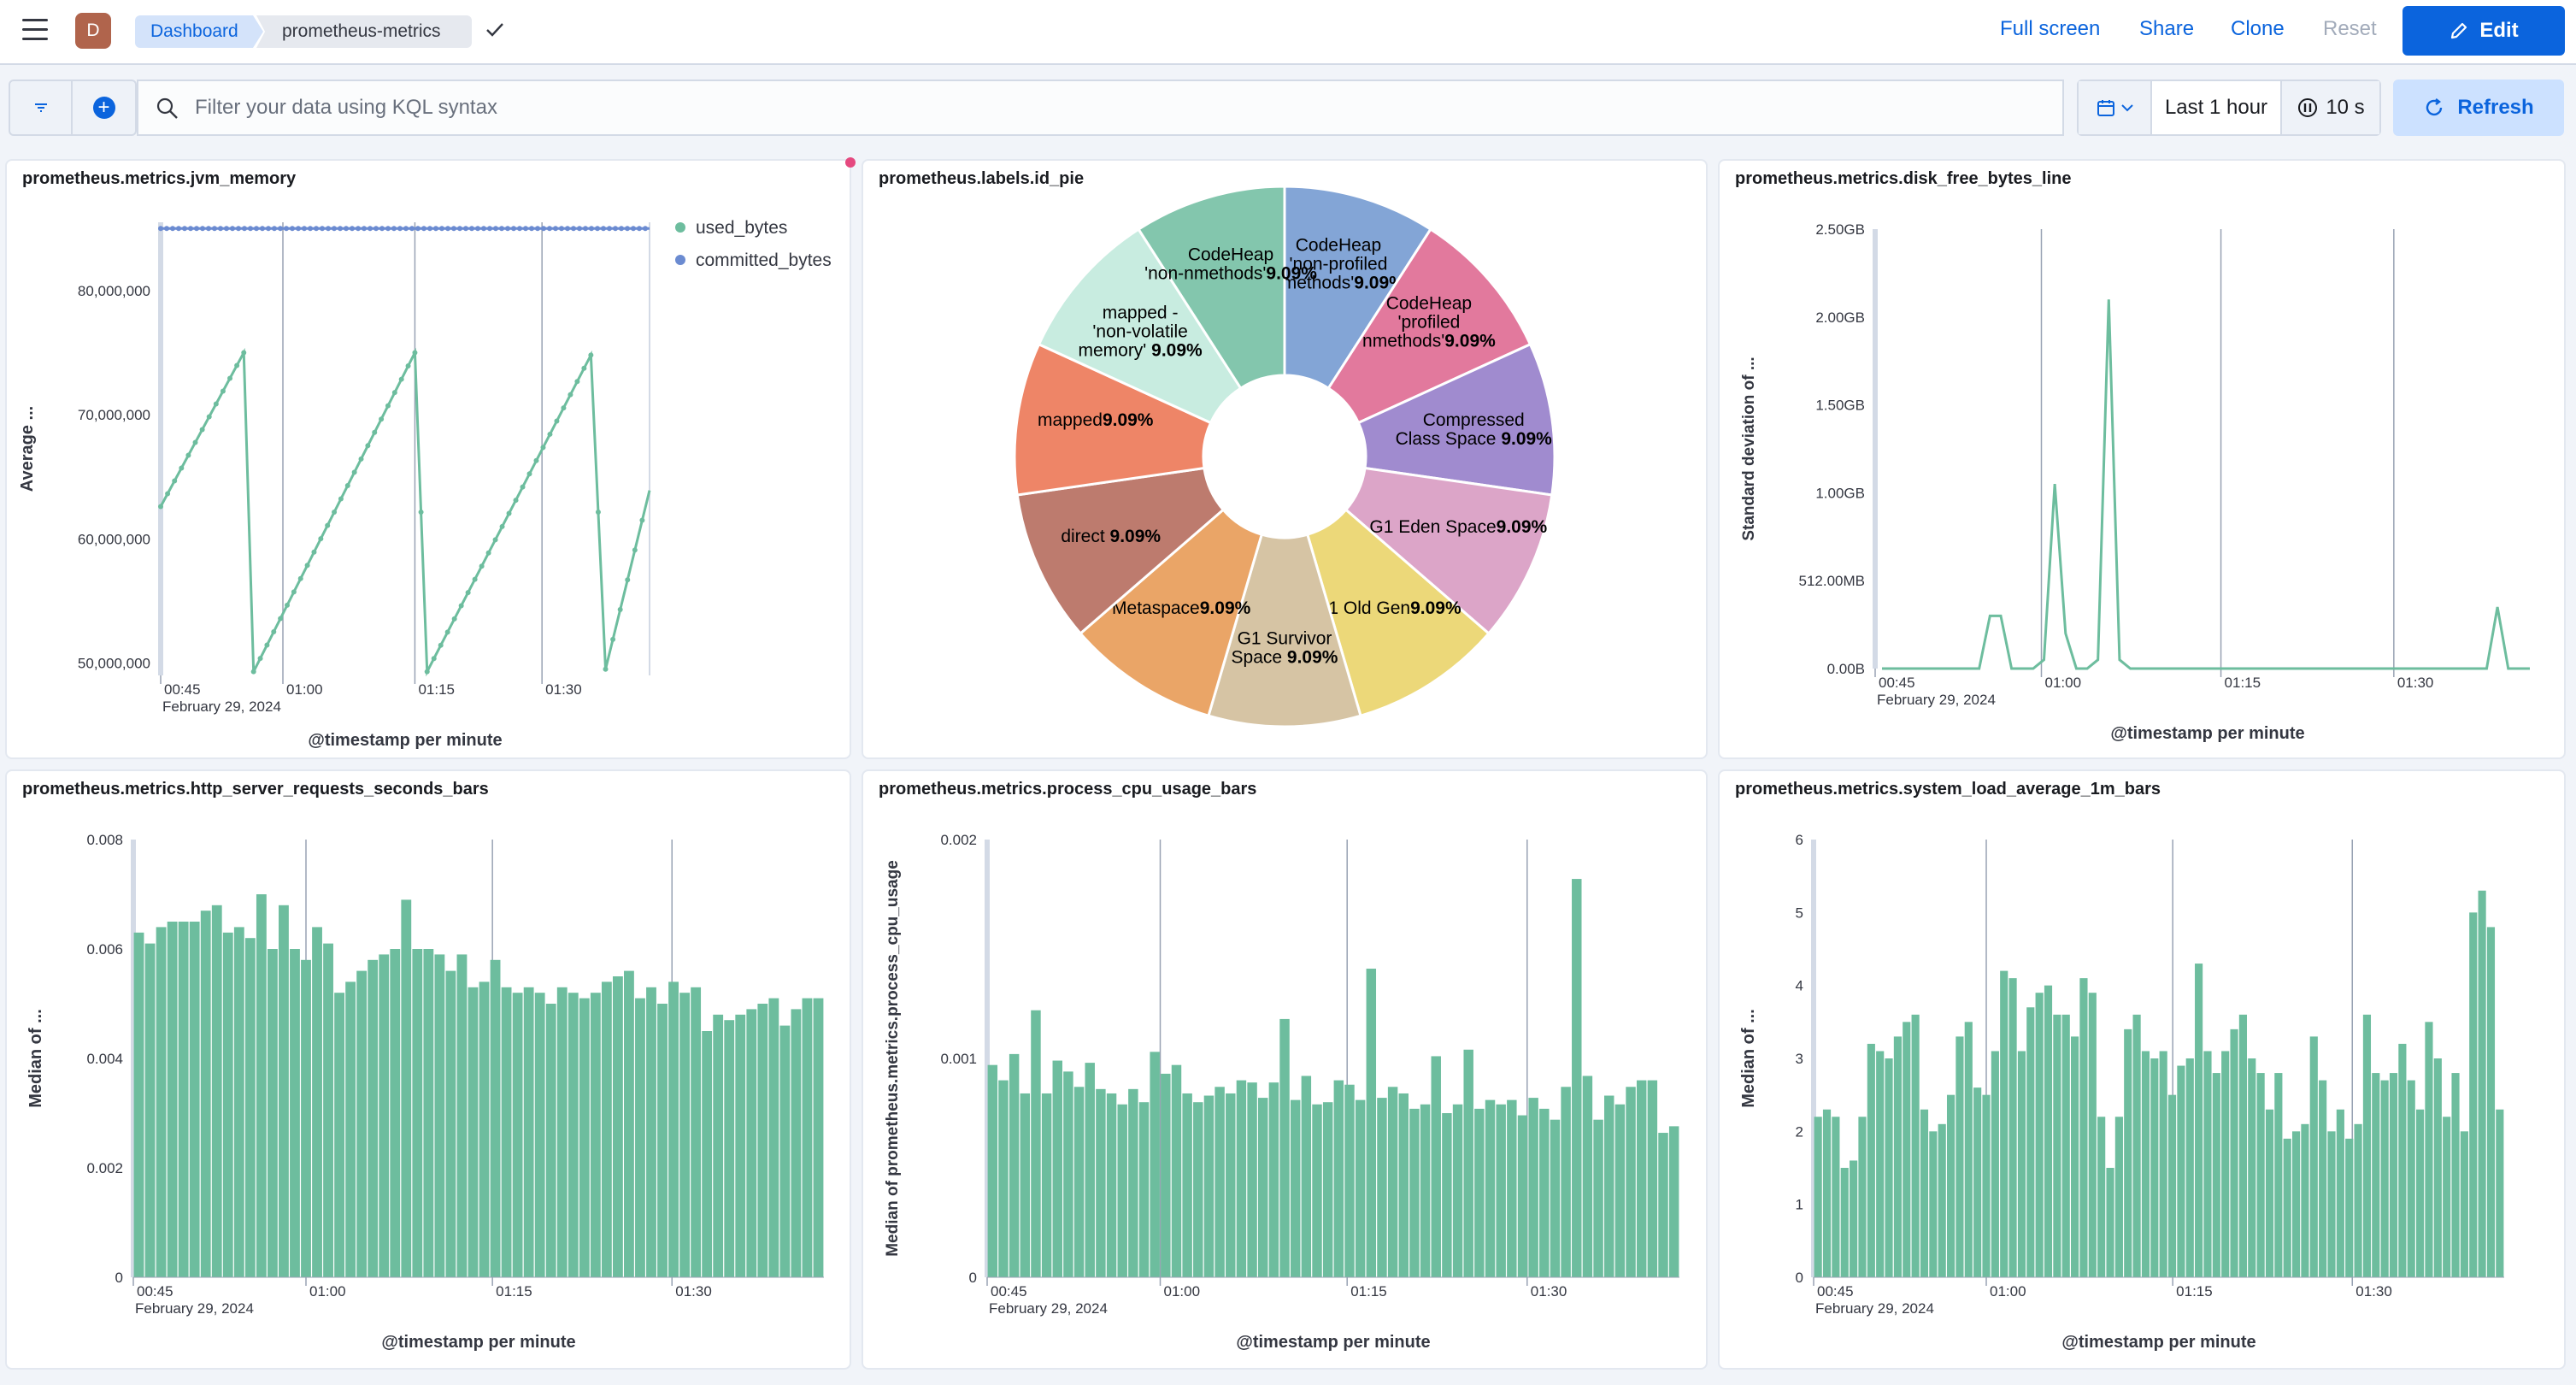 The image size is (2576, 1385). Describe the element at coordinates (35, 30) in the screenshot. I see `menu-icon` at that location.